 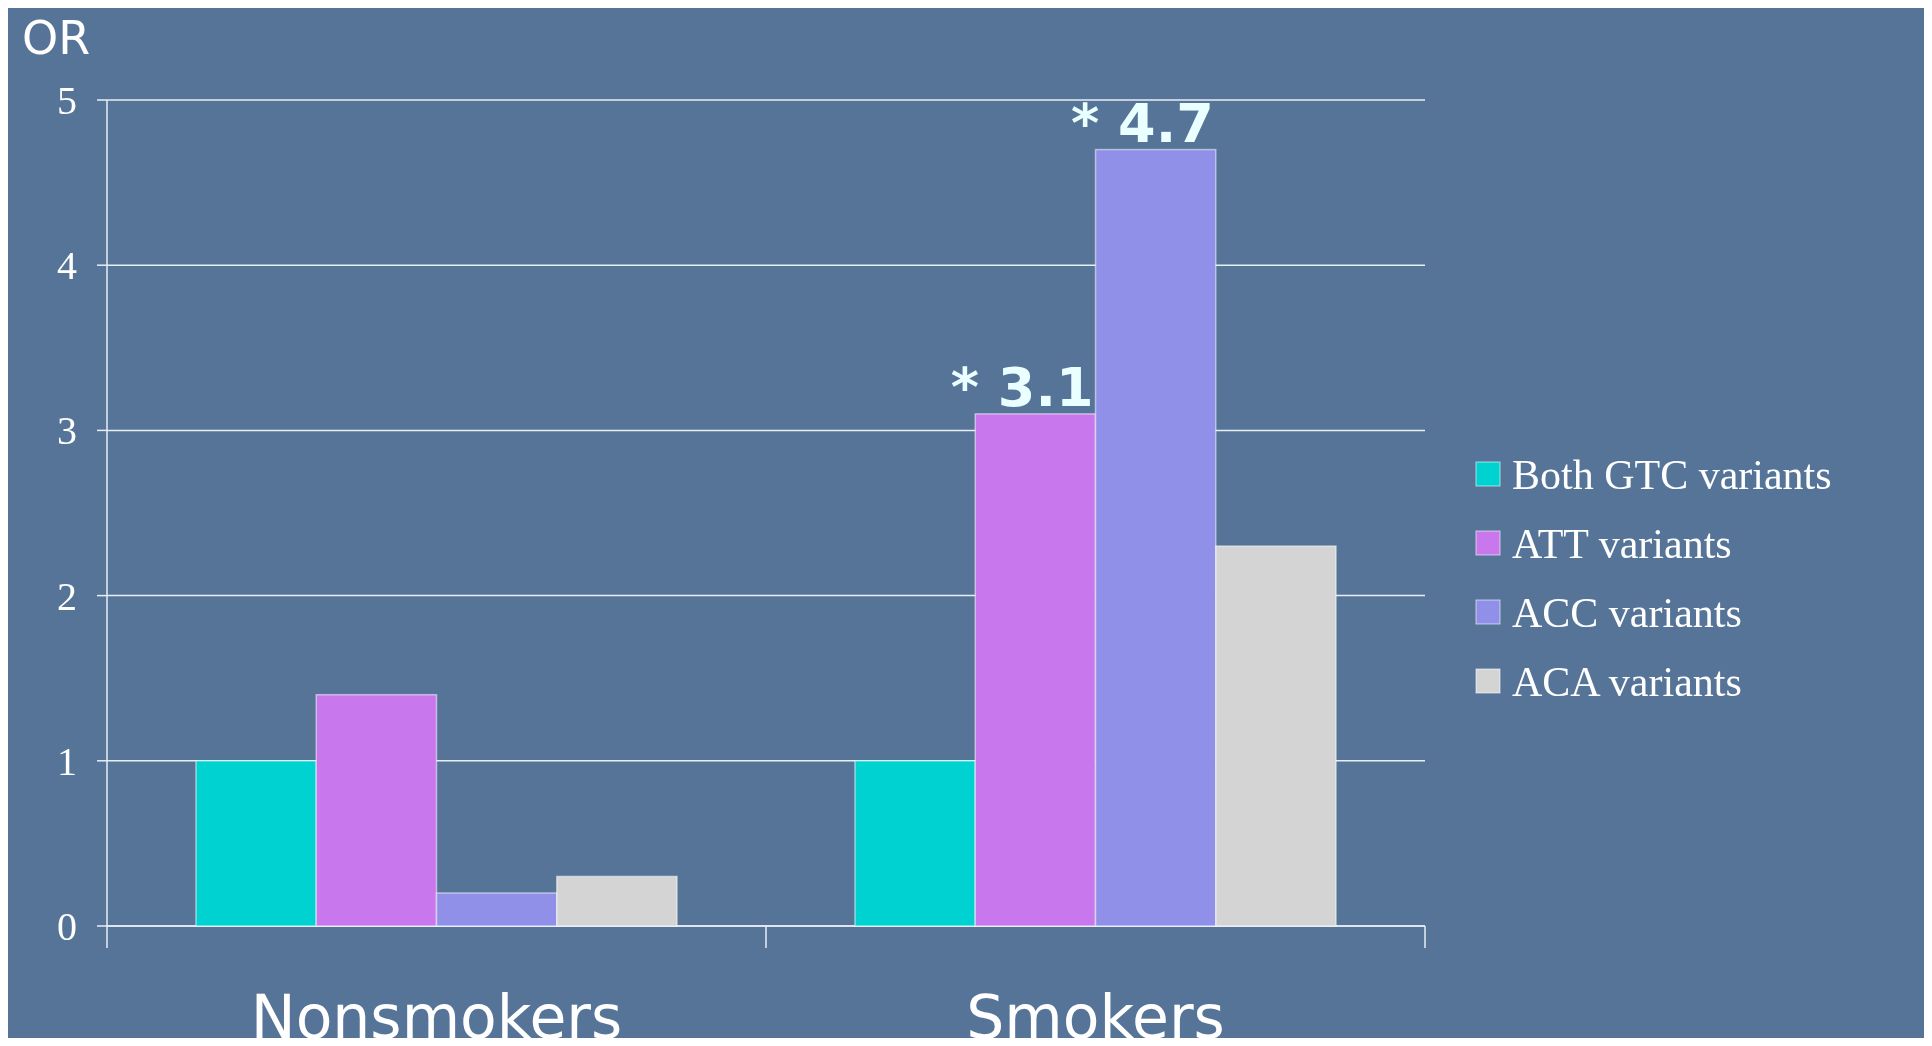 What do you see at coordinates (67, 431) in the screenshot?
I see `y-tick-label: 3` at bounding box center [67, 431].